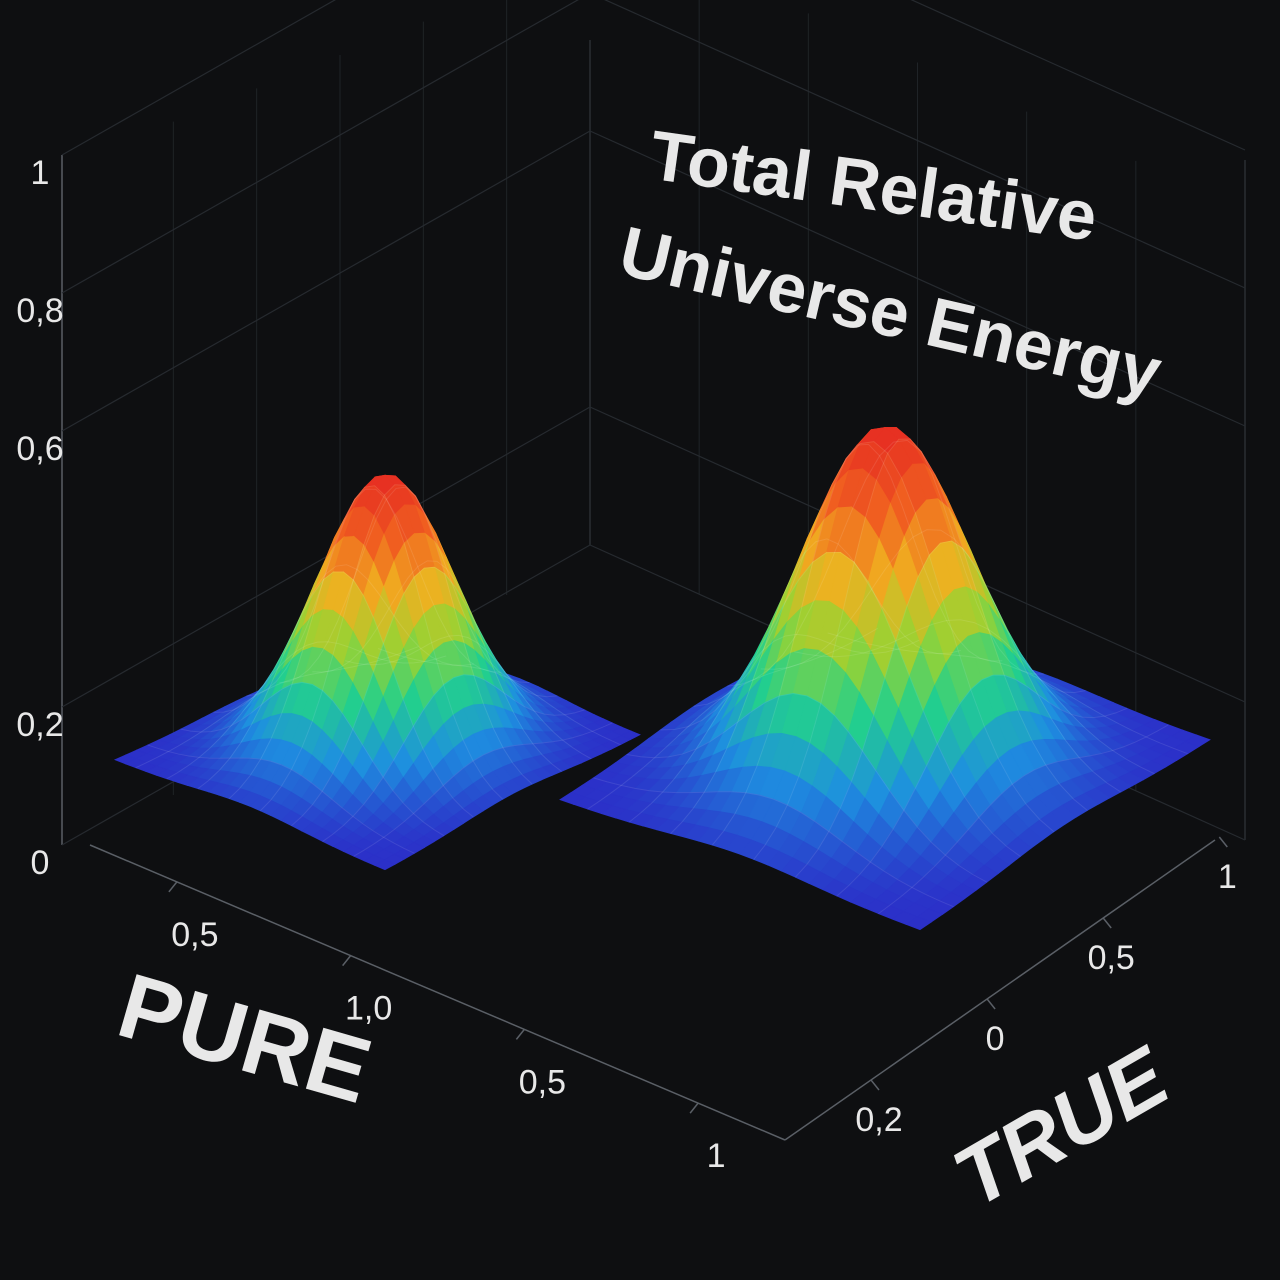  I want to click on z-tick-label: 1, so click(40, 173).